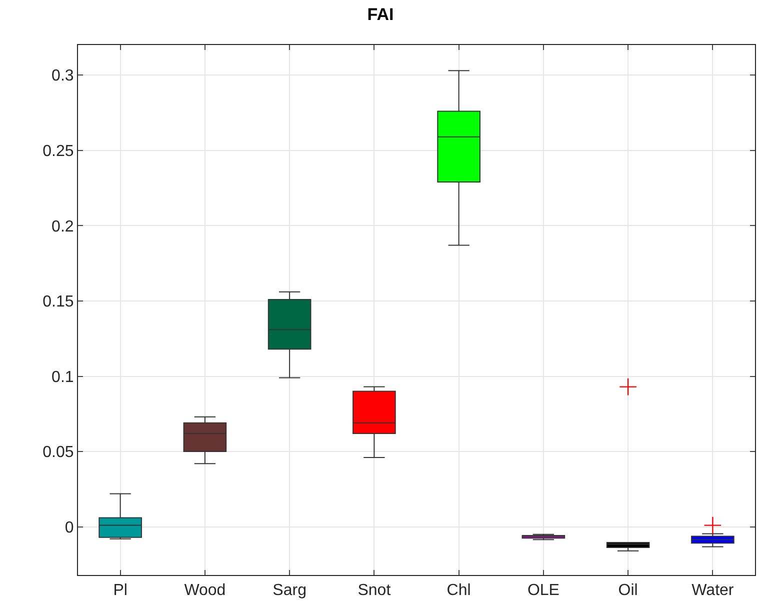 Image resolution: width=761 pixels, height=610 pixels. I want to click on x-tick-label: Sarg, so click(289, 591).